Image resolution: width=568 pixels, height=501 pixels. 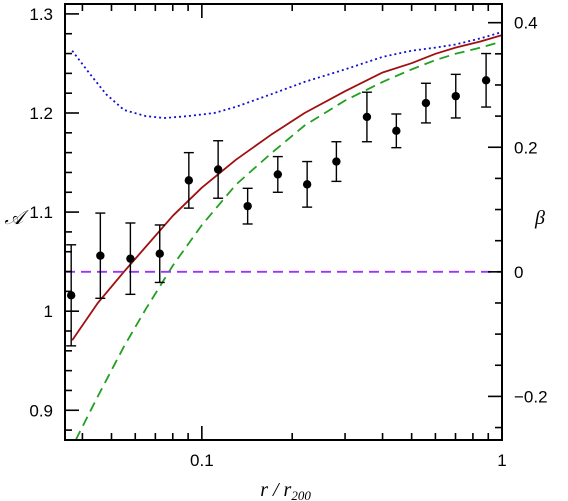 What do you see at coordinates (539, 218) in the screenshot?
I see `y-right-axis-label: β` at bounding box center [539, 218].